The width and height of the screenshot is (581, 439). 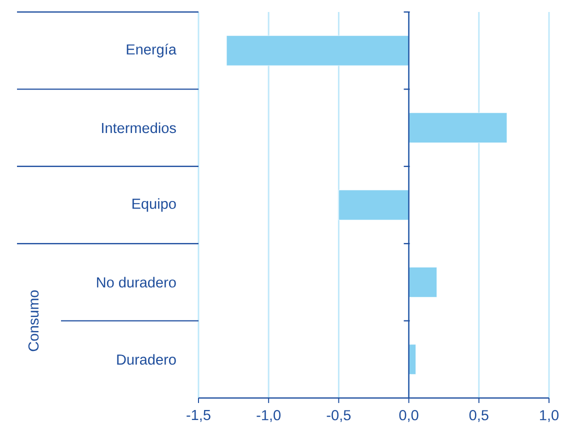 What do you see at coordinates (408, 416) in the screenshot?
I see `x-tick-label: 0,0` at bounding box center [408, 416].